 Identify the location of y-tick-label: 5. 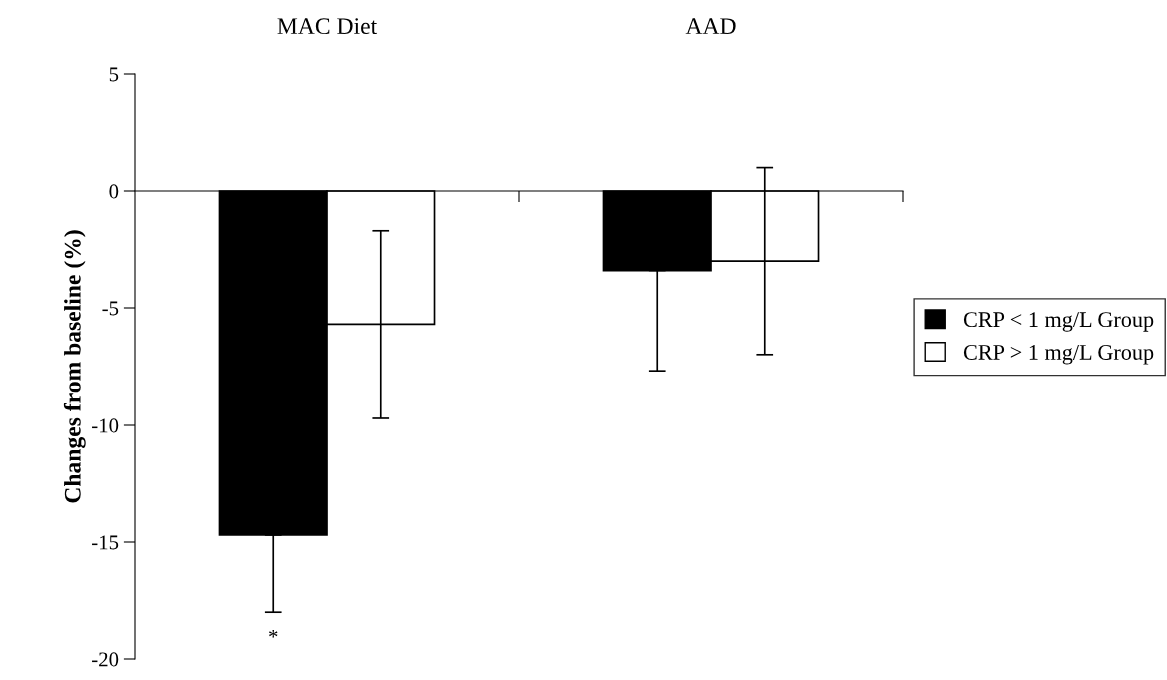
(114, 74).